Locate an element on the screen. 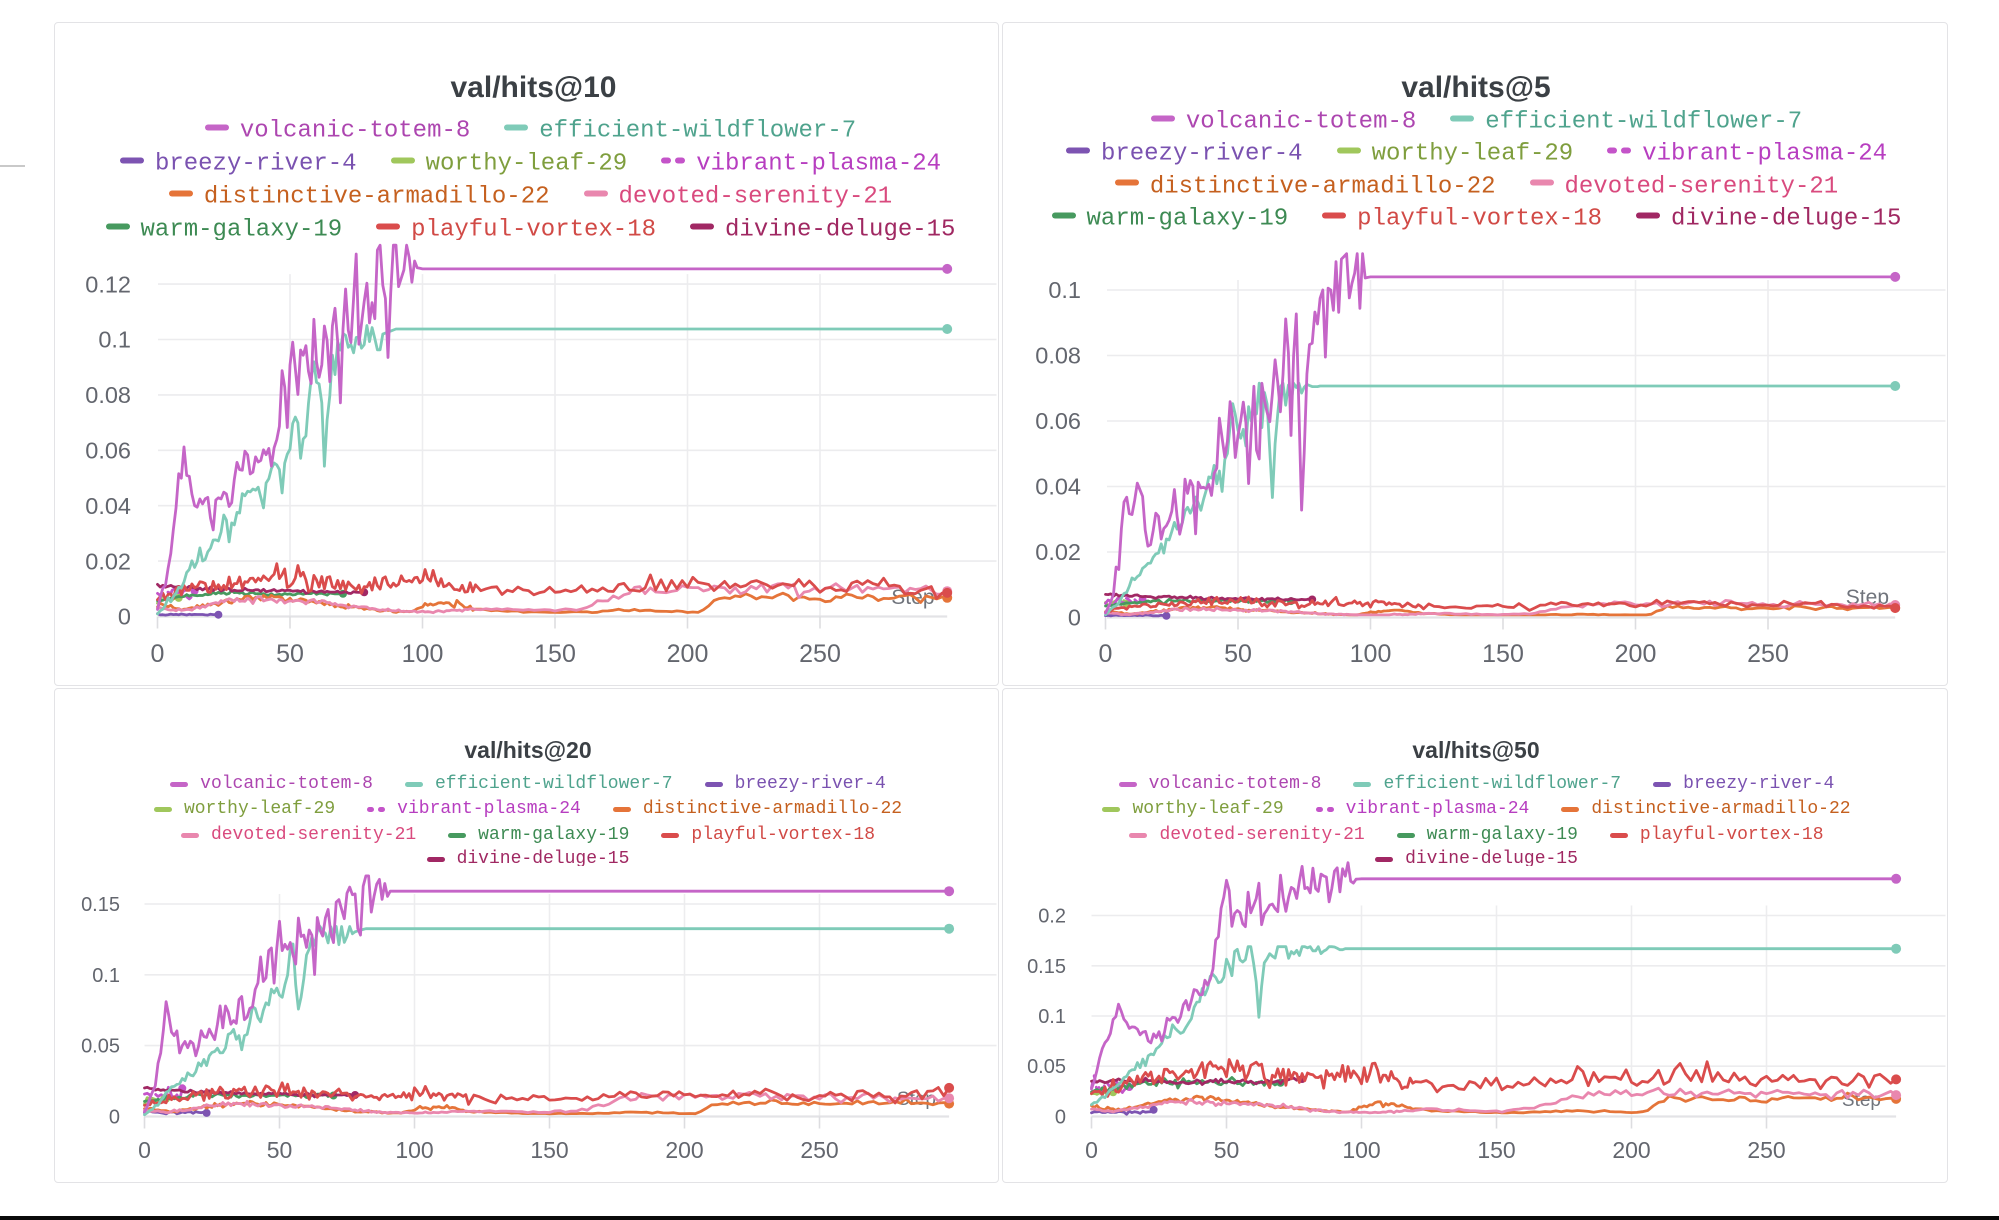 This screenshot has height=1220, width=1999. svg-text: 0.12 is located at coordinates (108, 284).